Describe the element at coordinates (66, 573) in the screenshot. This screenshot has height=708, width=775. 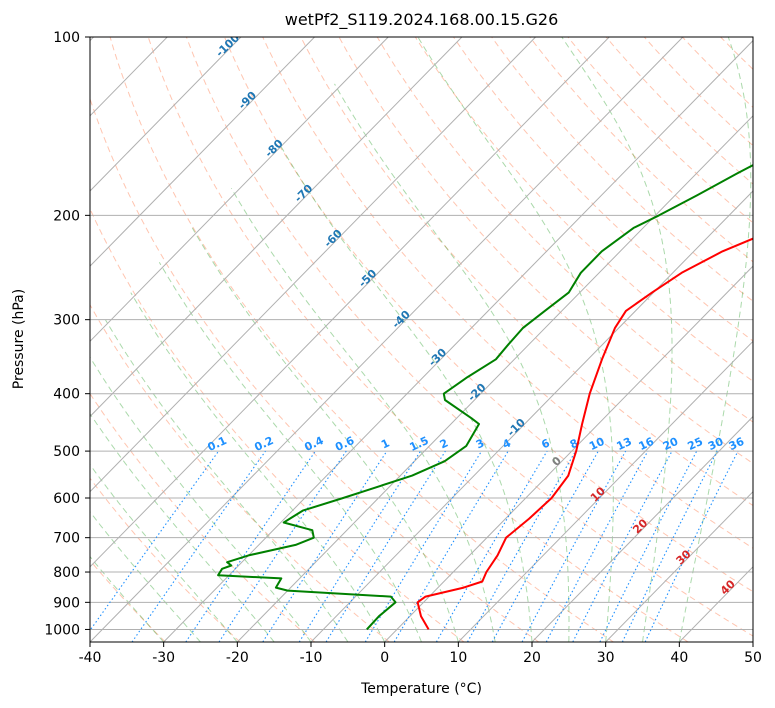
I see `y-tick-label: 800` at that location.